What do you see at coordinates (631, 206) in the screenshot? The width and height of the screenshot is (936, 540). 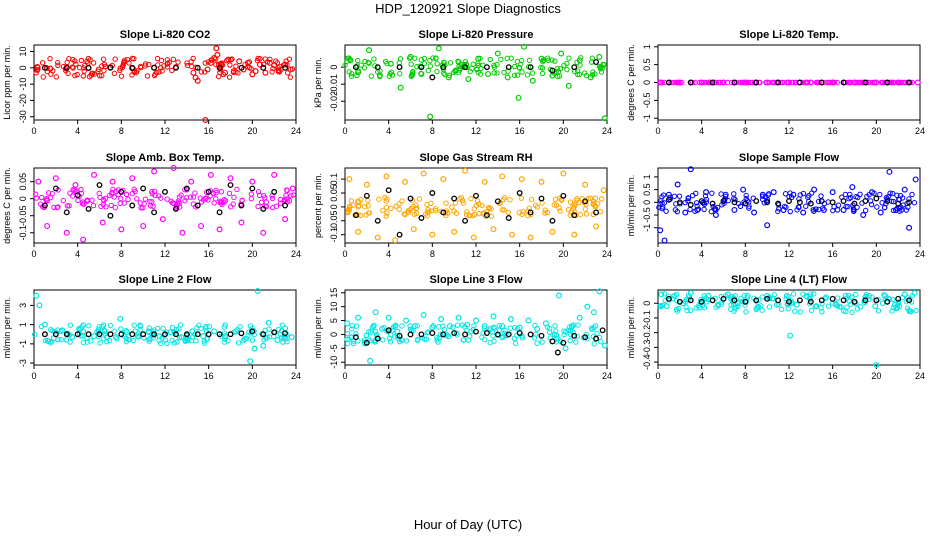 I see `y-axis-label: ml/min per min.` at bounding box center [631, 206].